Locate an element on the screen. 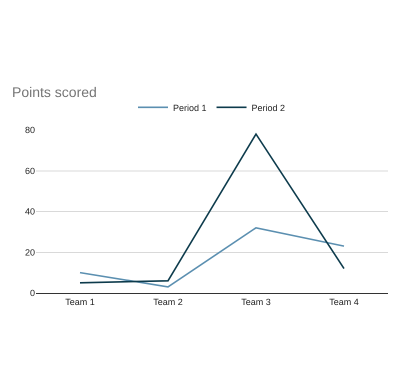 This screenshot has height=391, width=400. y-tick-label: 40 is located at coordinates (29, 211).